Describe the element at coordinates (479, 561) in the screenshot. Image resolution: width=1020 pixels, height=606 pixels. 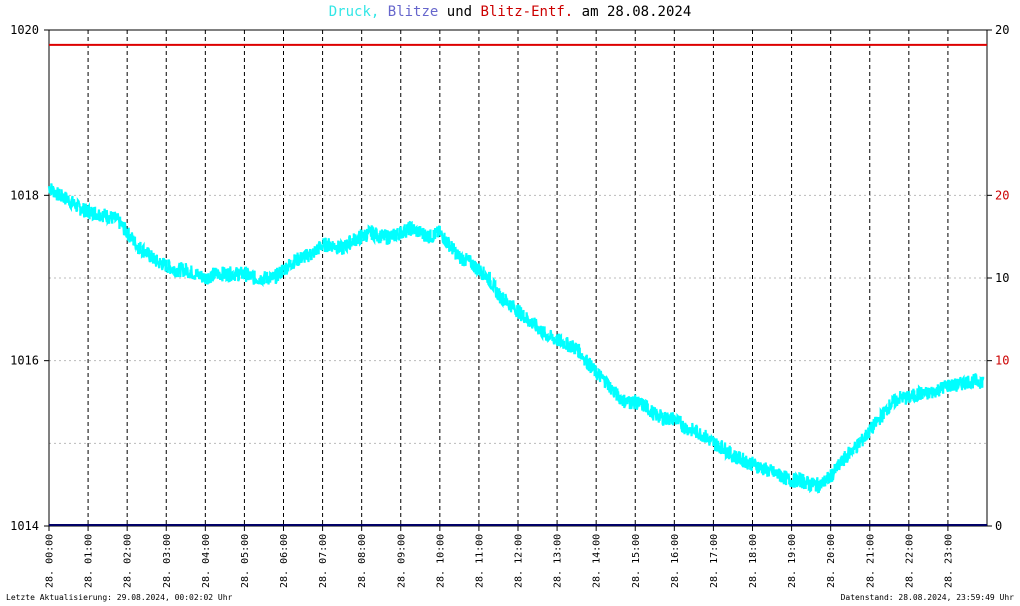
I see `x-tick-label: 28. 11:00` at that location.